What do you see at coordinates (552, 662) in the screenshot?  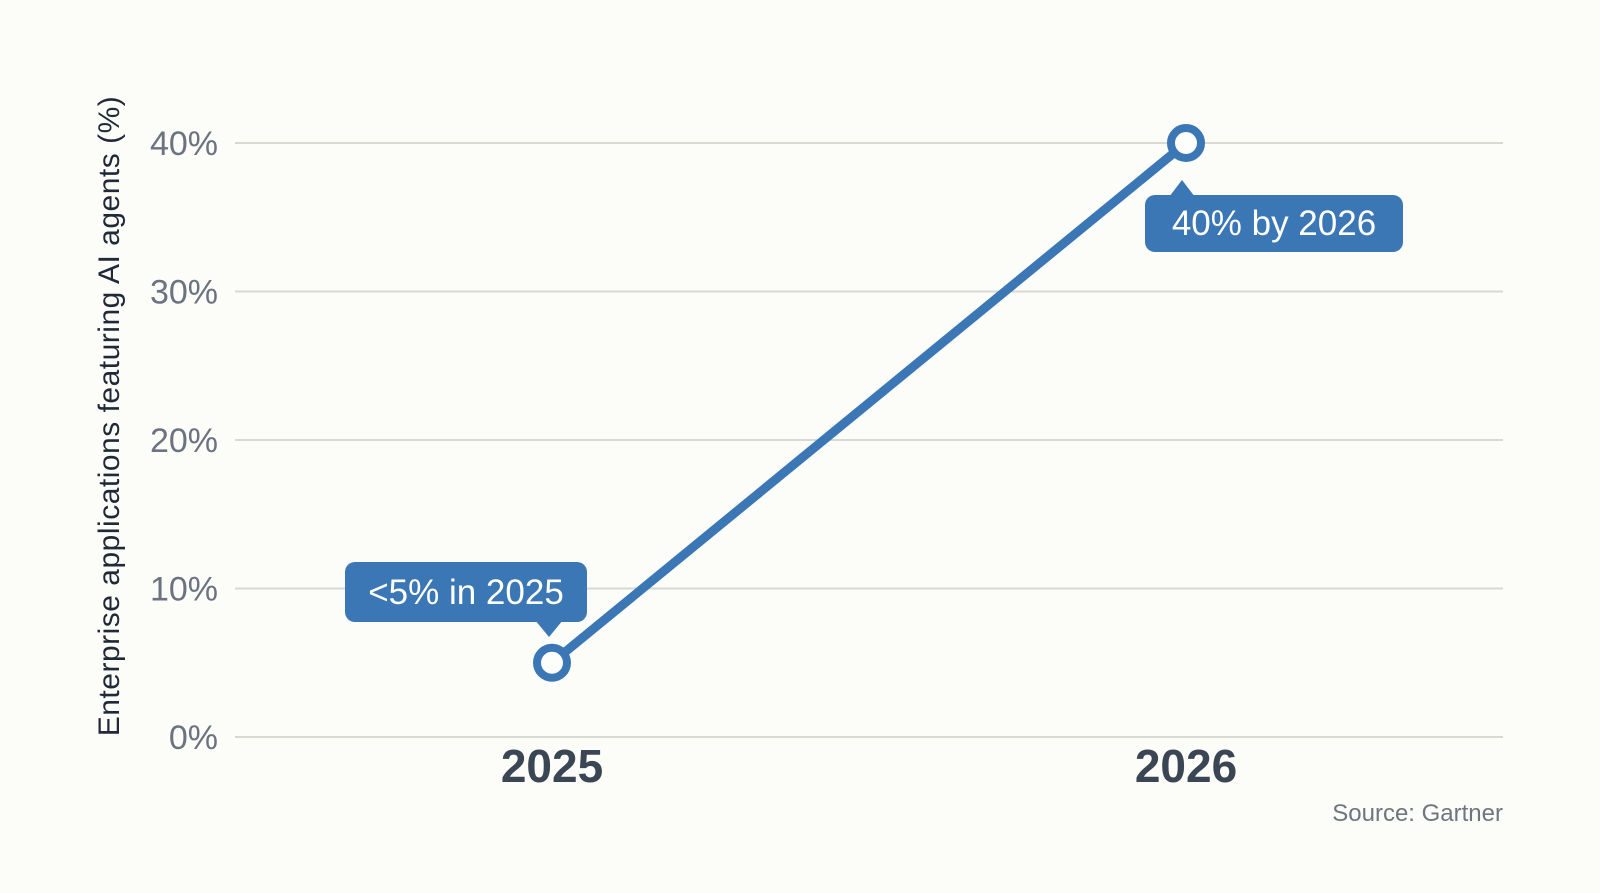 I see `data-point-2025` at bounding box center [552, 662].